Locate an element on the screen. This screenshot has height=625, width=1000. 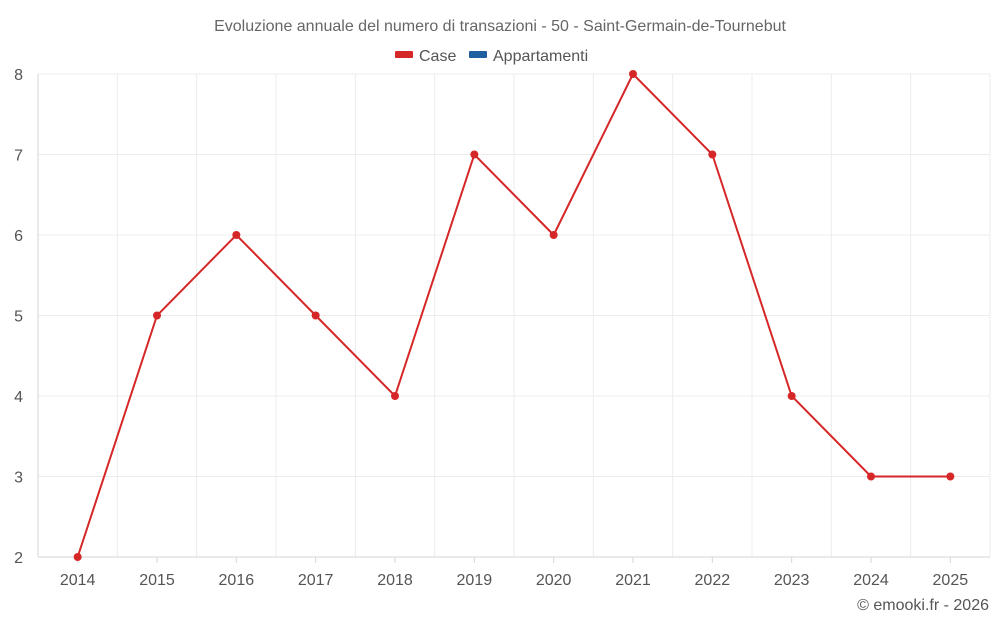
data-point-case-2023 is located at coordinates (791, 396).